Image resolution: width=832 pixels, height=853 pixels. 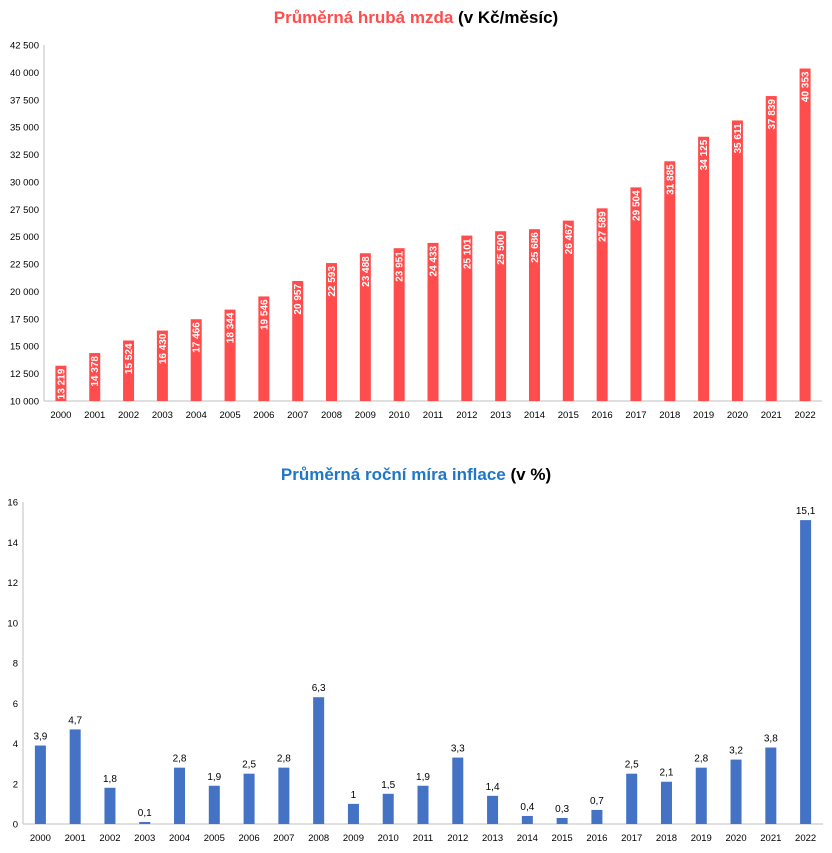 What do you see at coordinates (15, 744) in the screenshot?
I see `inflation-ytick-label: 4` at bounding box center [15, 744].